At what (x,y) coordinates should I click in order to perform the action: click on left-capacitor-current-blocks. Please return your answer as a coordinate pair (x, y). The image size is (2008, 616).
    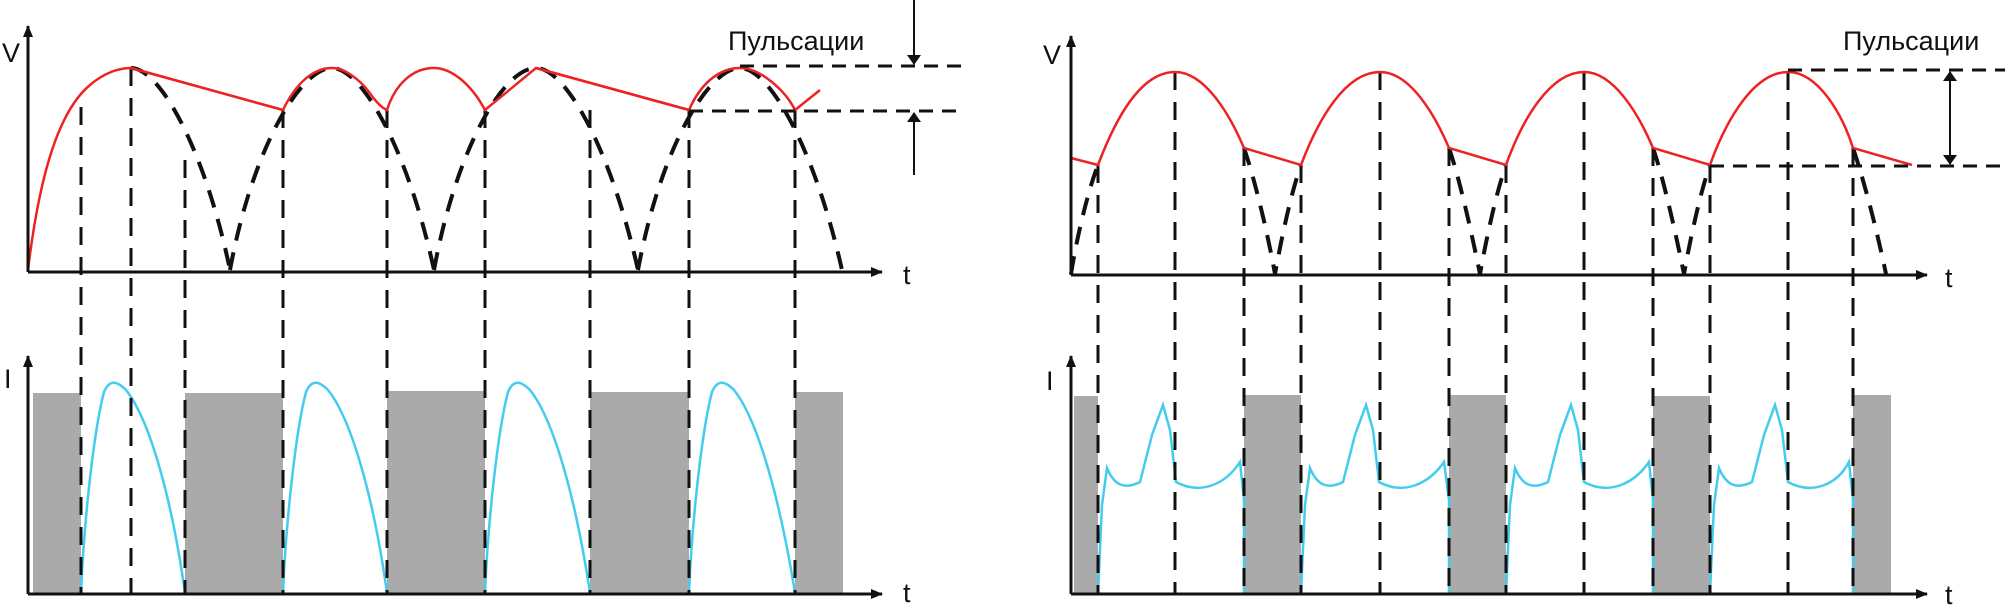
    Looking at the image, I should click on (438, 492).